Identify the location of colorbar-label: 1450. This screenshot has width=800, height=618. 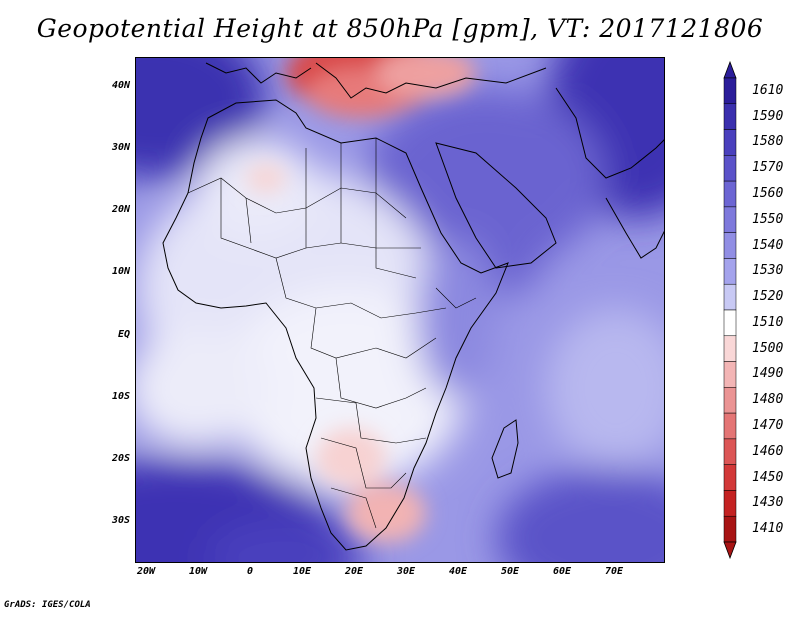
(768, 477).